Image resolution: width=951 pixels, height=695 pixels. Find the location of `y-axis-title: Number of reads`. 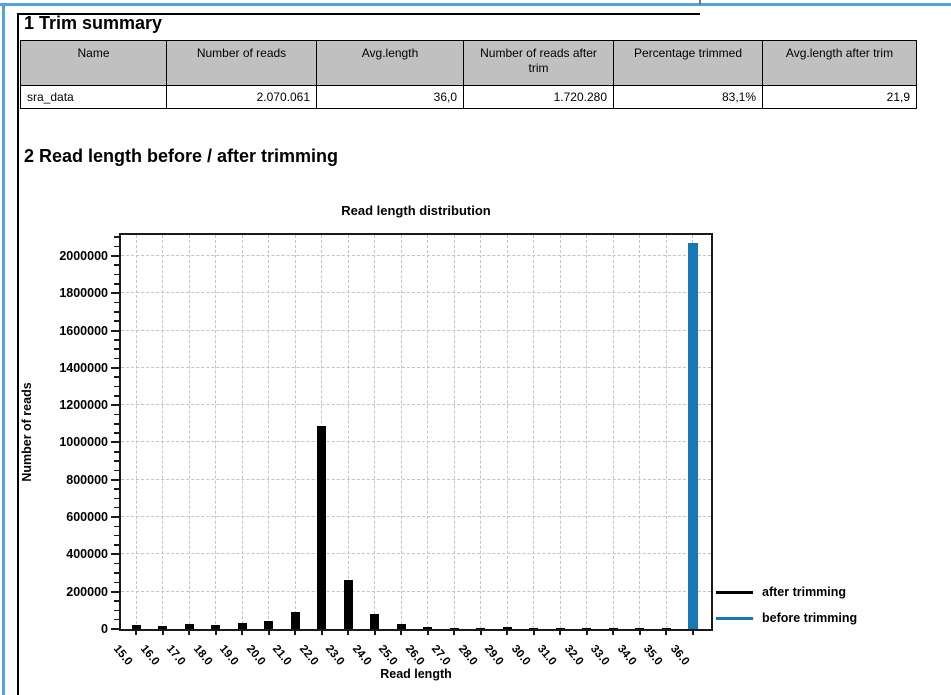

y-axis-title: Number of reads is located at coordinates (27, 432).